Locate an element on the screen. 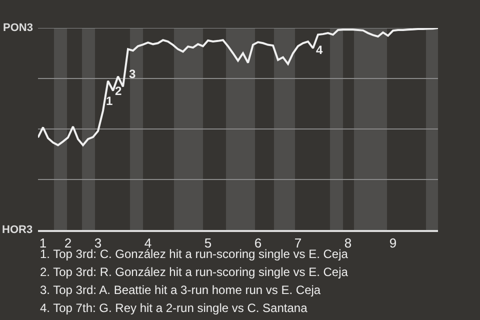 Image resolution: width=480 pixels, height=320 pixels. annotation: 3 is located at coordinates (132, 74).